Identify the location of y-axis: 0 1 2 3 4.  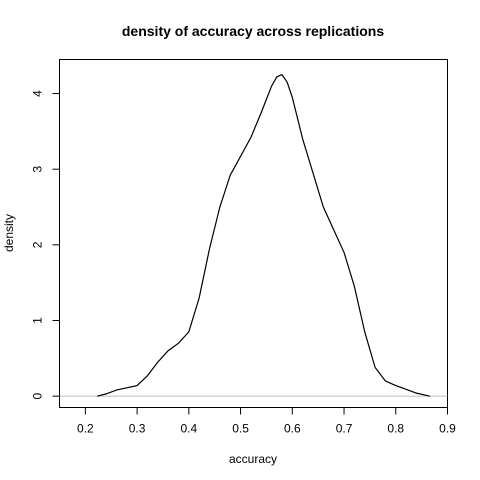
(45, 244).